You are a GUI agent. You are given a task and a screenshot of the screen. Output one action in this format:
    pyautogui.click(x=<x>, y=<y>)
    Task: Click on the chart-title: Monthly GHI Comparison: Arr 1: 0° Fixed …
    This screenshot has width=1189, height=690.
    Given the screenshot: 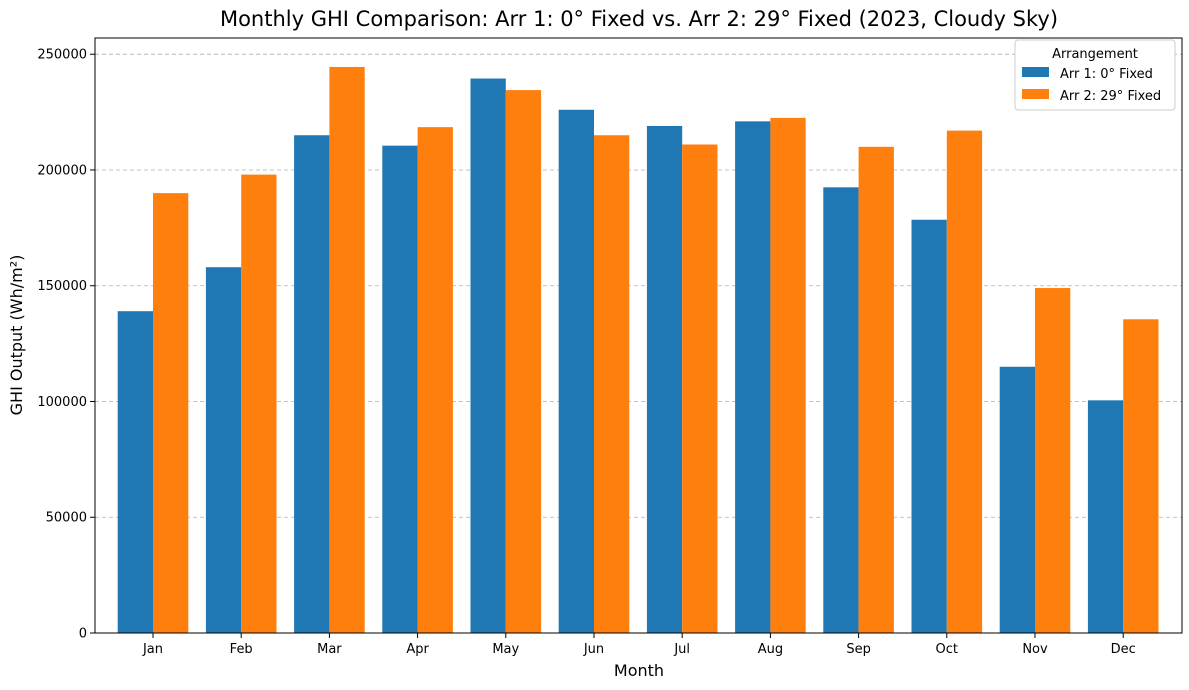 What is the action you would take?
    pyautogui.click(x=639, y=19)
    